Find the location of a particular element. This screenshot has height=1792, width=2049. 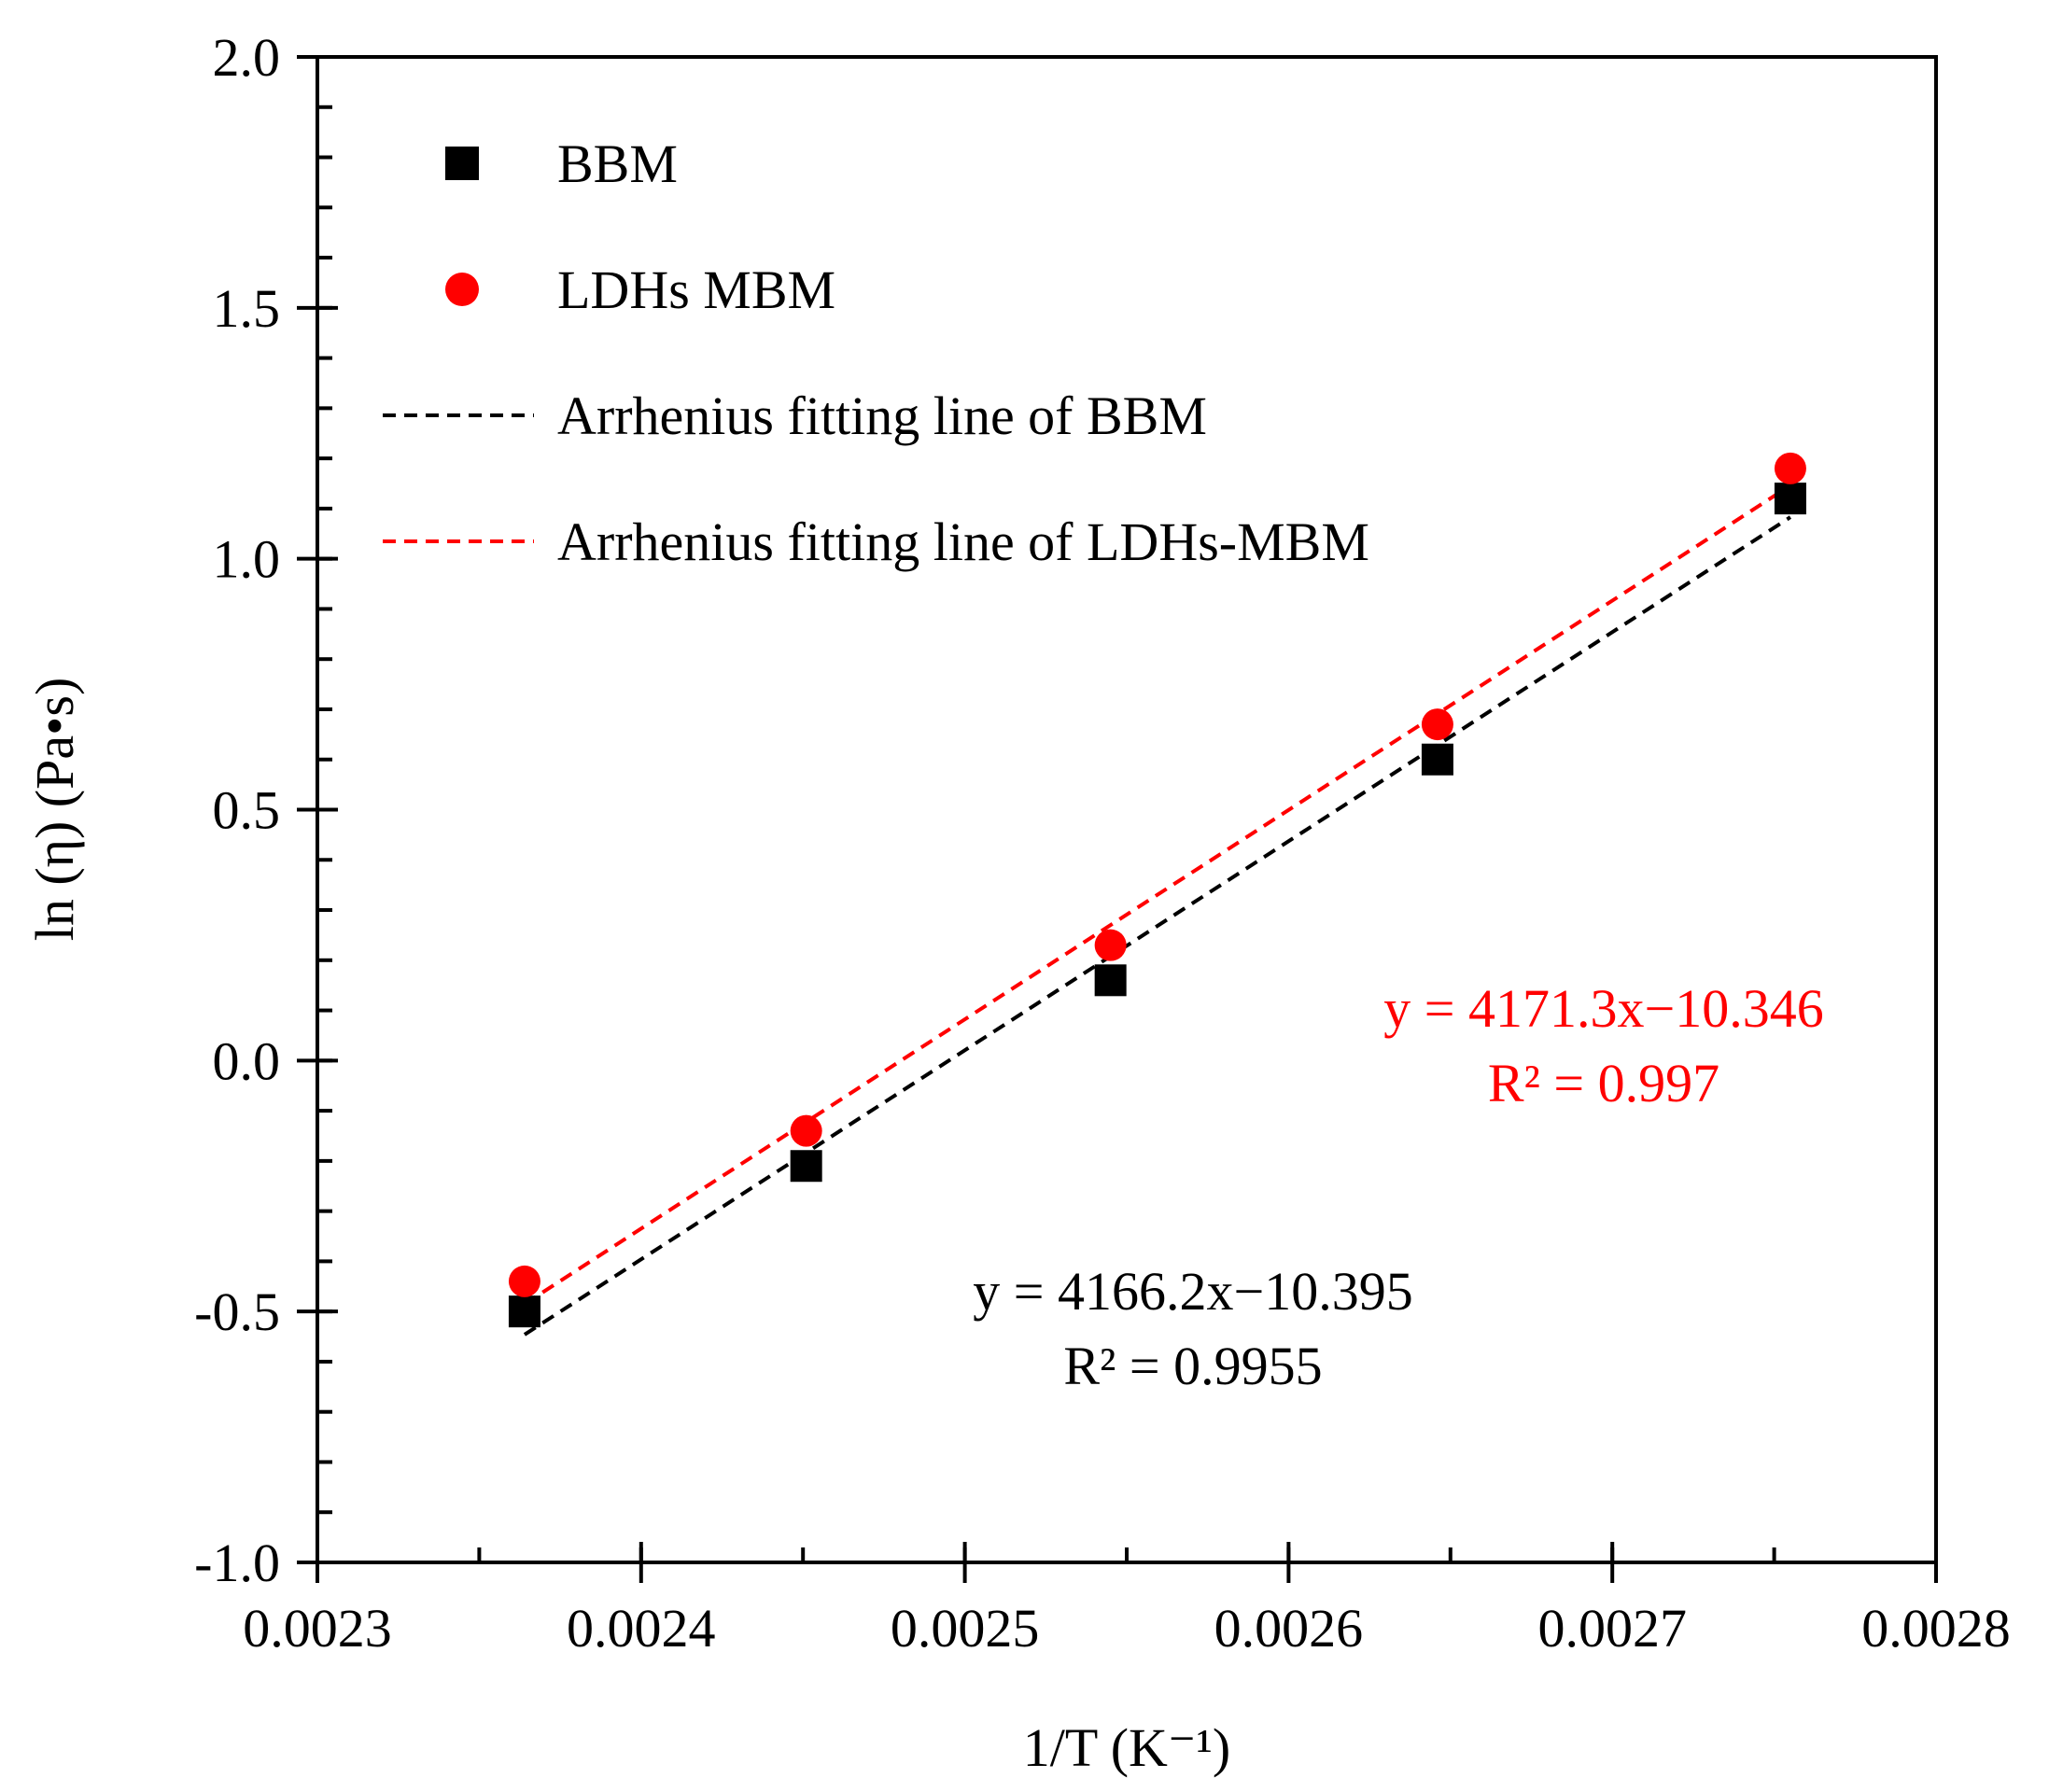

ldhs-fit-r2: R² = 0.997 is located at coordinates (1603, 1083).